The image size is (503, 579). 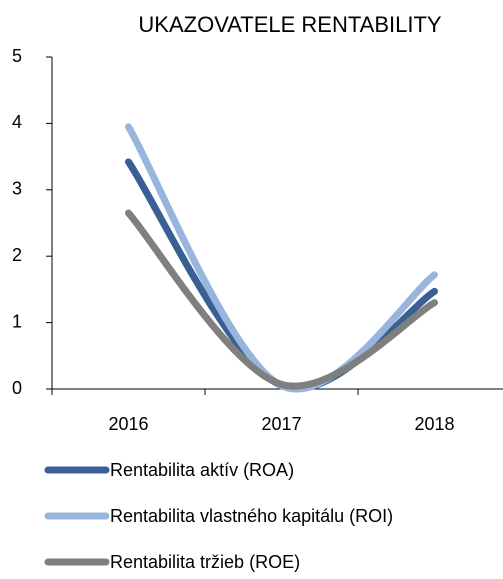 I want to click on y-tick-label: 5, so click(x=17, y=56).